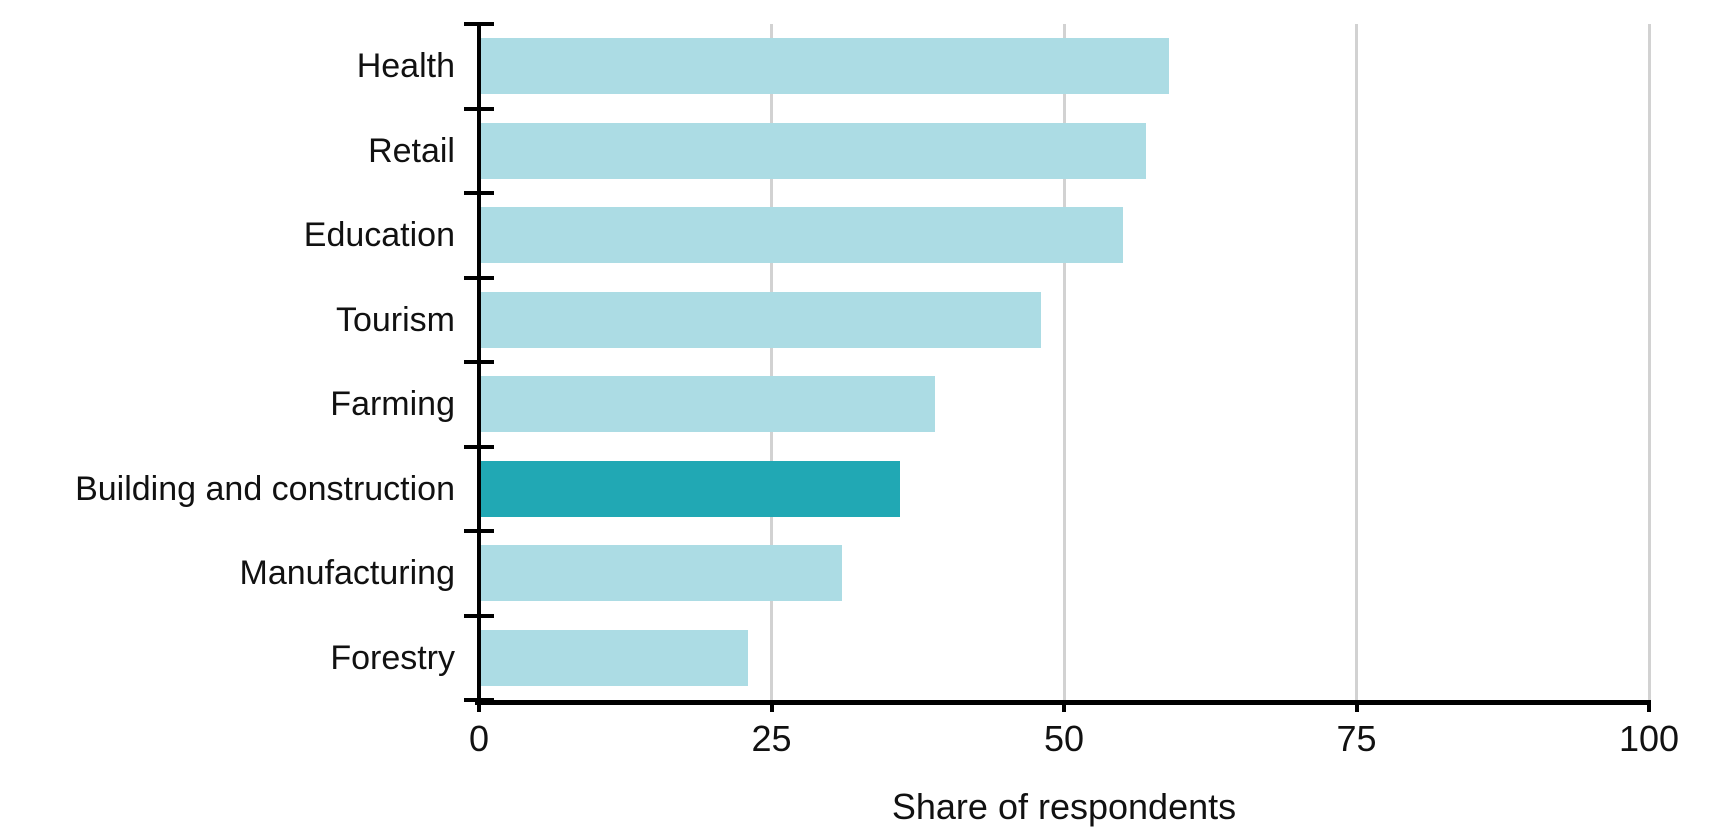  I want to click on bar-retail, so click(812, 150).